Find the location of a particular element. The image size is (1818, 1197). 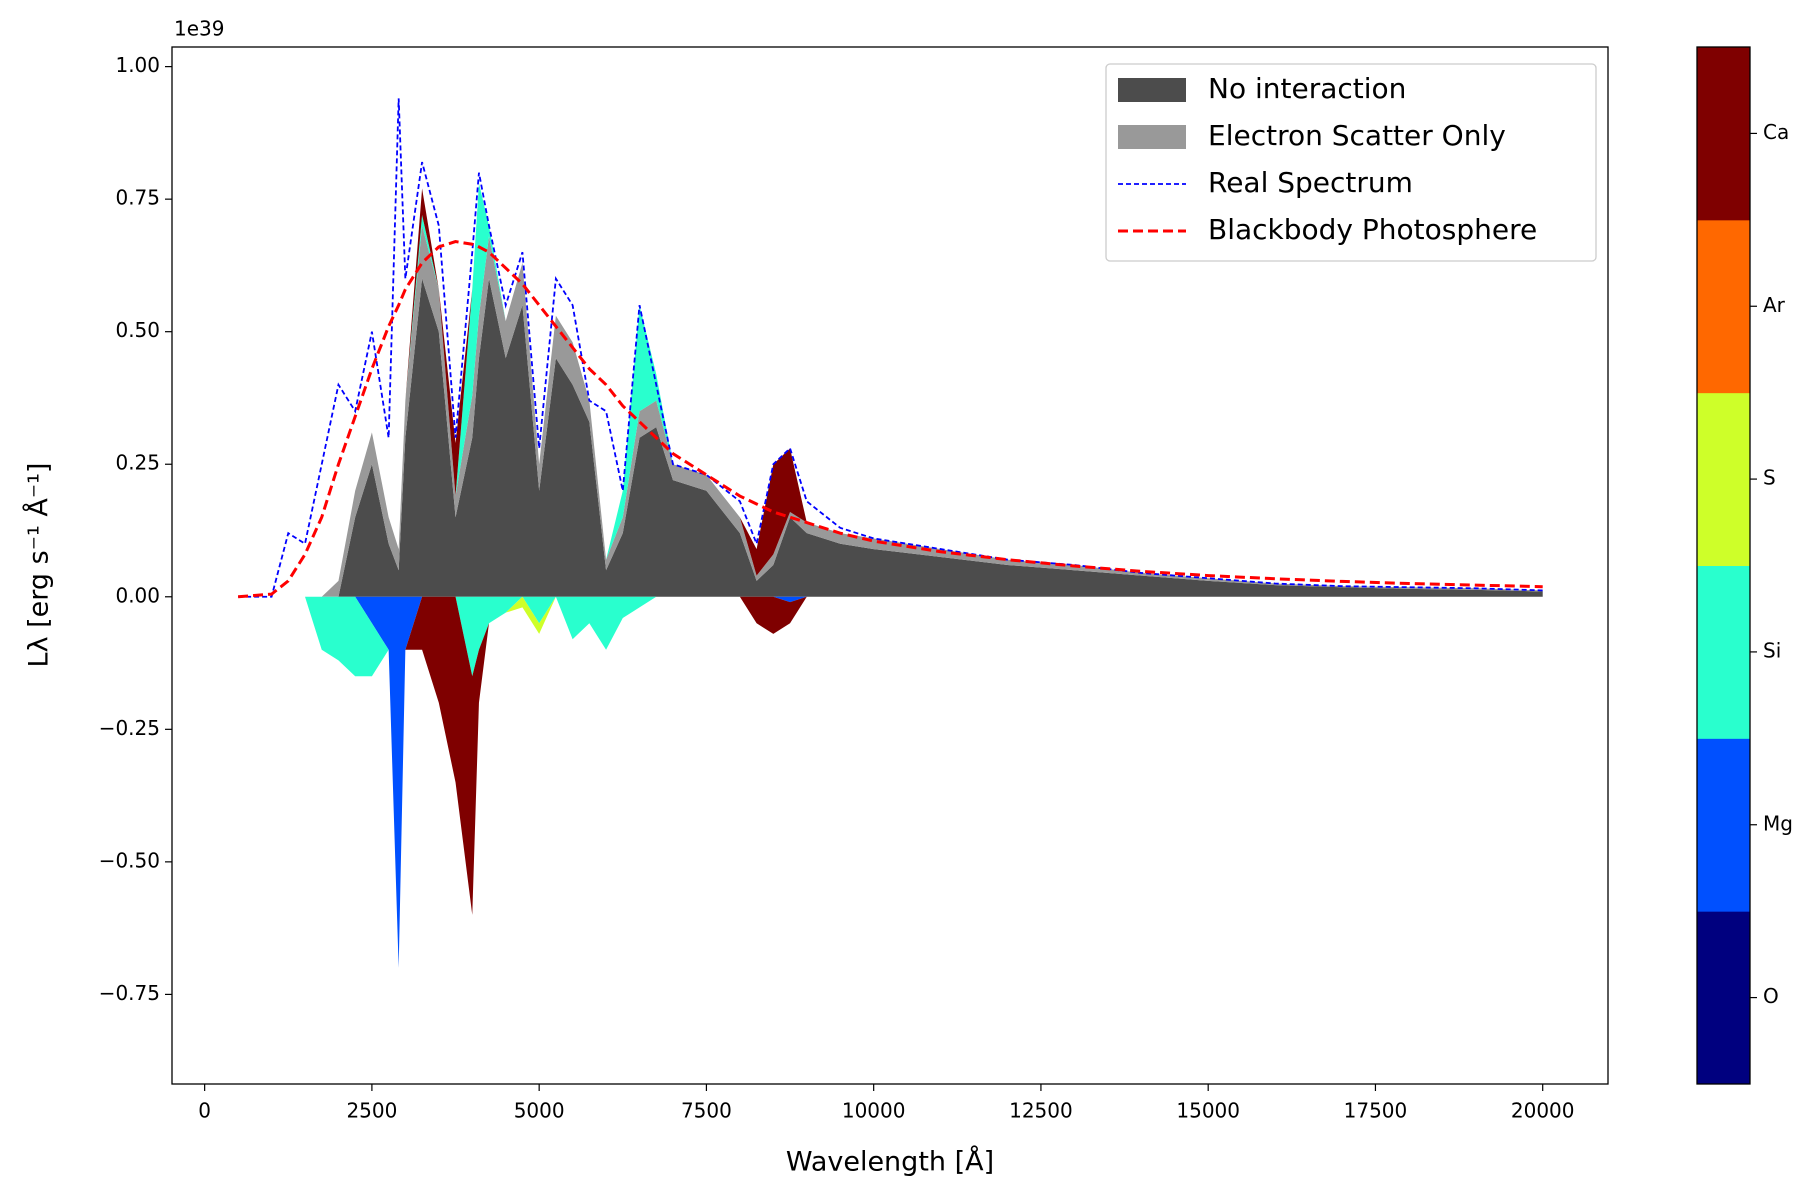

y-tick-label: 1.00 is located at coordinates (137, 65).